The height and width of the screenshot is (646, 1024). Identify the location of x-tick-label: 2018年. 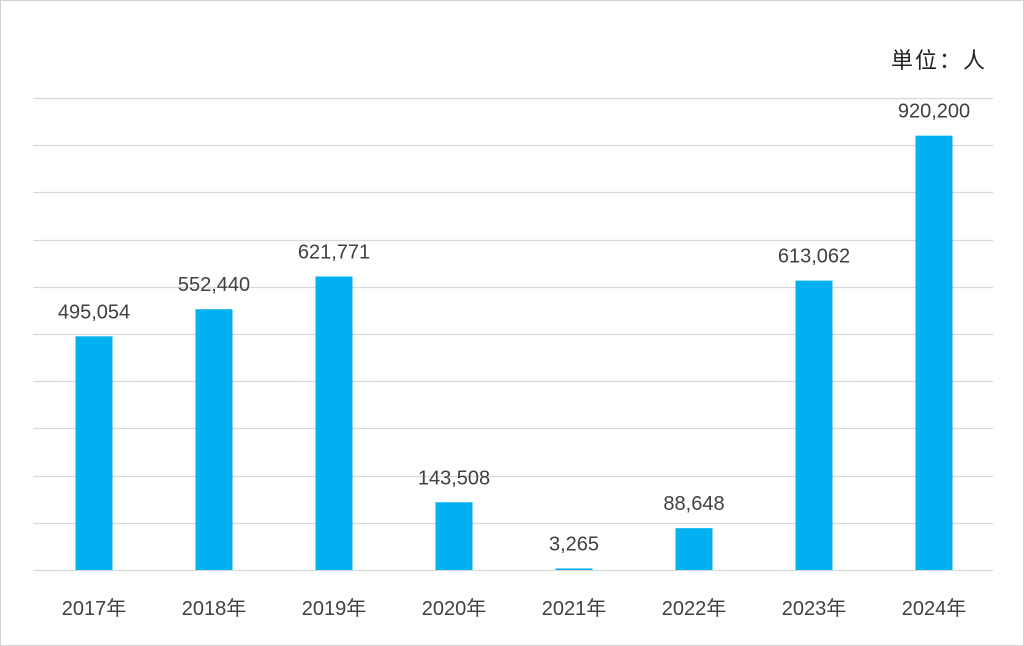
(214, 608).